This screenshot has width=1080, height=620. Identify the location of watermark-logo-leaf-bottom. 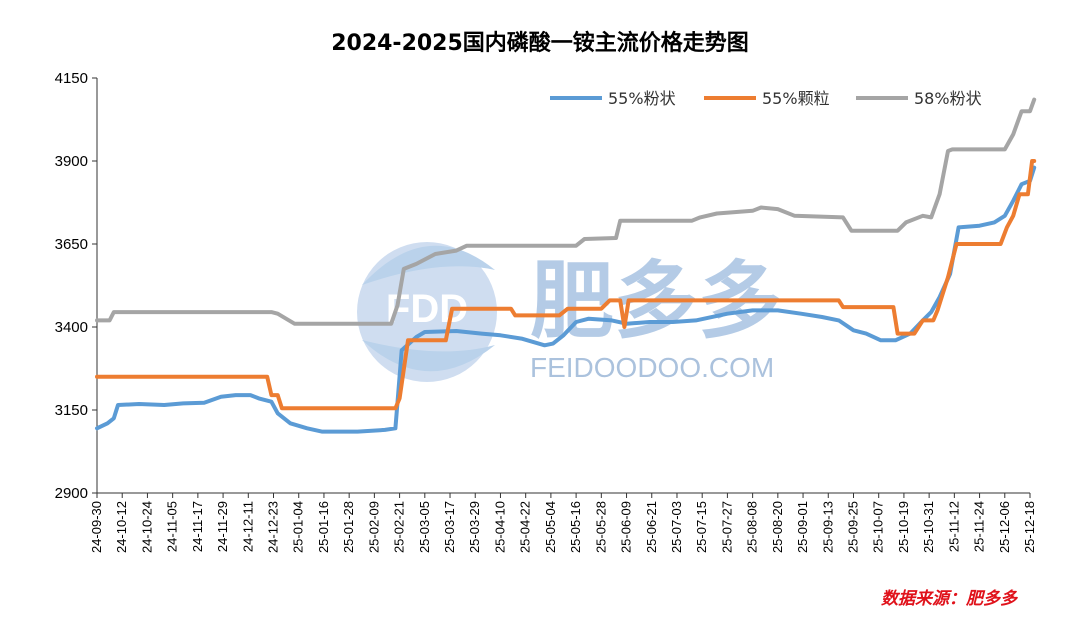
(428, 356).